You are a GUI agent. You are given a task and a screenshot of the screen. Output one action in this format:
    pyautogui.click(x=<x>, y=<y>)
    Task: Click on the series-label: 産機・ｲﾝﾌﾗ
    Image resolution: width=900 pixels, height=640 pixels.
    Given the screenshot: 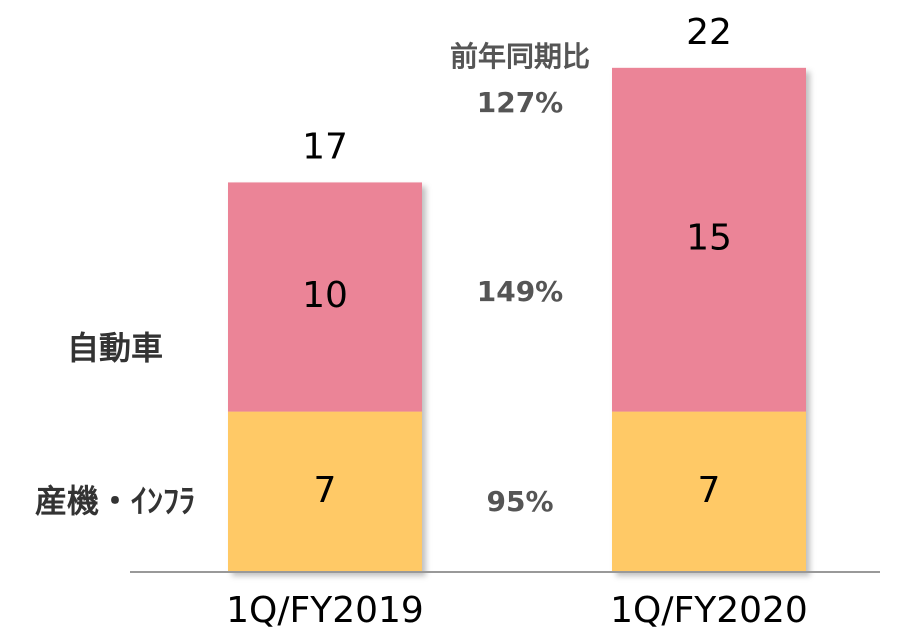 What is the action you would take?
    pyautogui.click(x=115, y=501)
    